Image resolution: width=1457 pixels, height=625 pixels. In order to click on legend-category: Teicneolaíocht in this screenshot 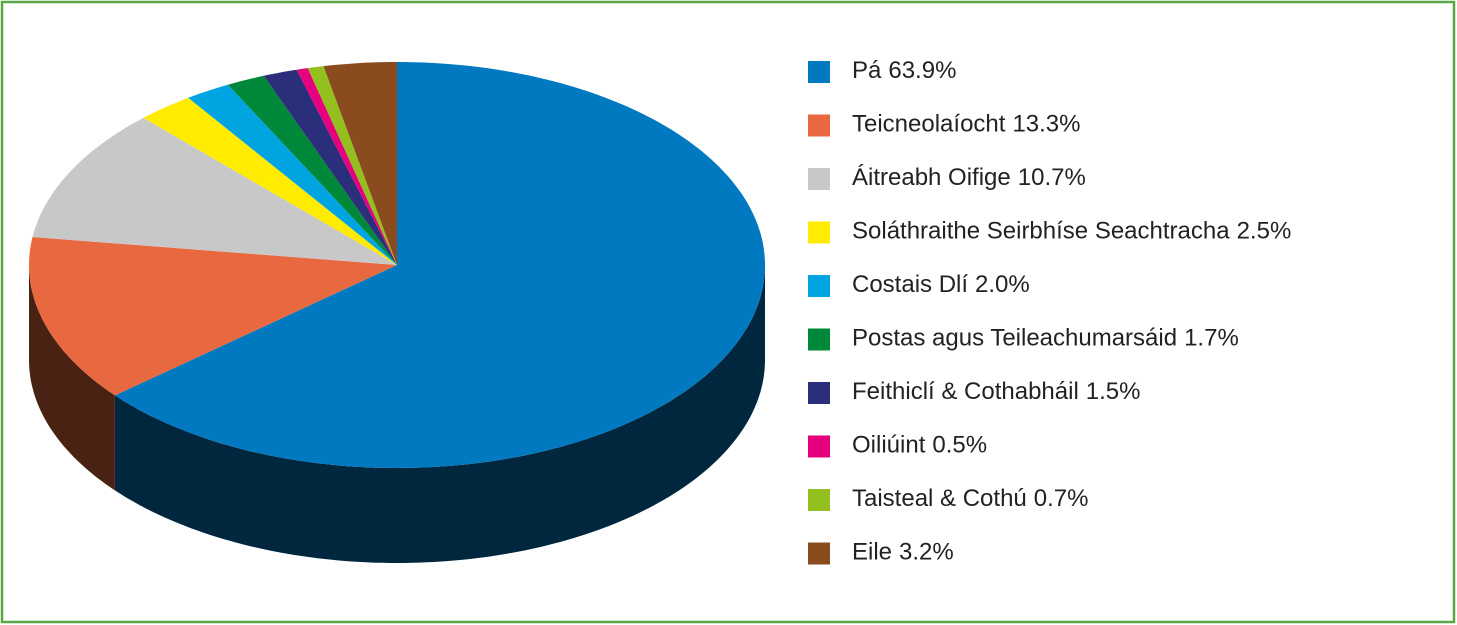, I will do `click(929, 124)`.